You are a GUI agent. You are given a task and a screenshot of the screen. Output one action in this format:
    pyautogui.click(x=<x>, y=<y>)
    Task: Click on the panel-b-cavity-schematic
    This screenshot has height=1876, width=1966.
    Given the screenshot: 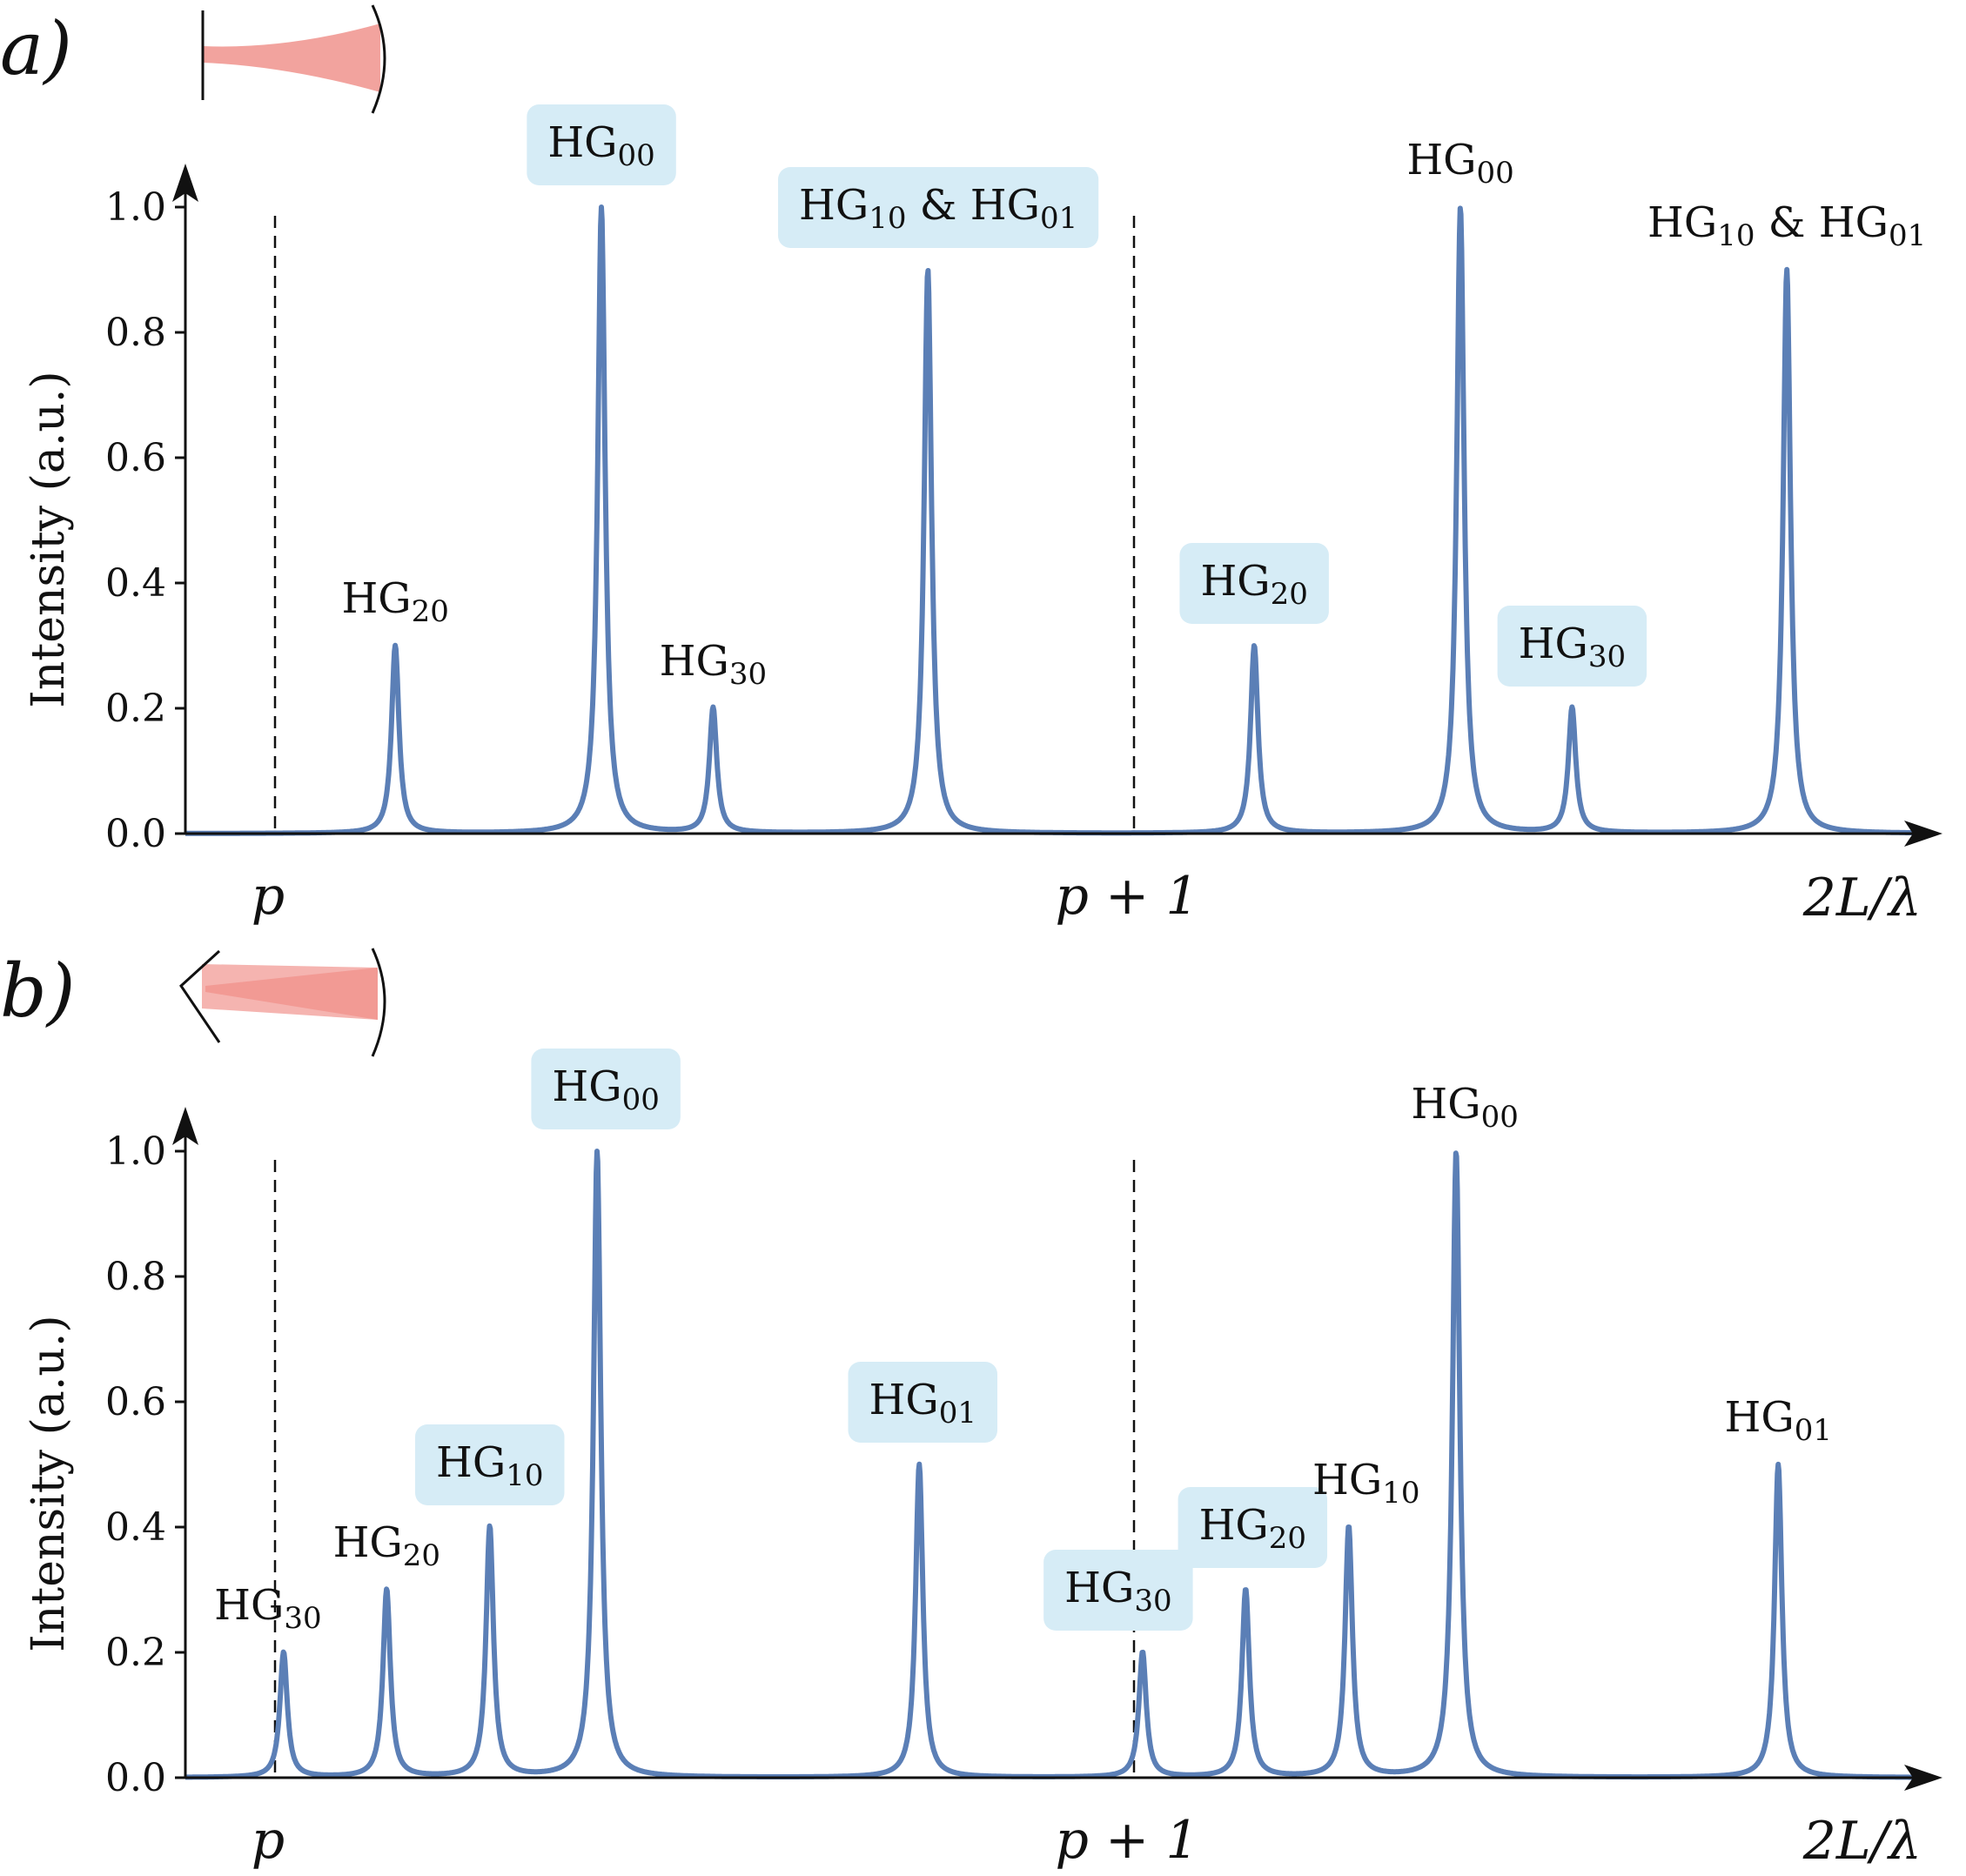 What is the action you would take?
    pyautogui.click(x=282, y=1002)
    